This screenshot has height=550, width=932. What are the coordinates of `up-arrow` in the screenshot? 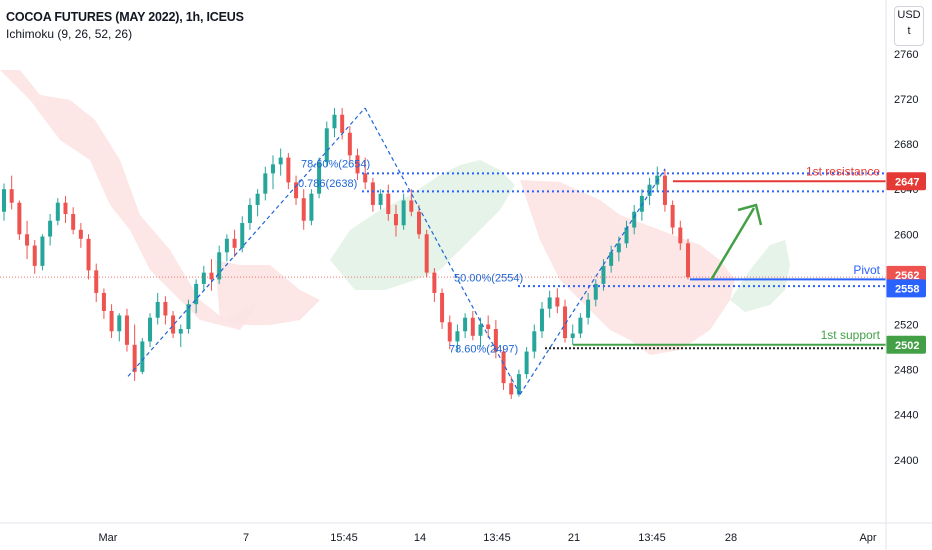 It's located at (732, 244).